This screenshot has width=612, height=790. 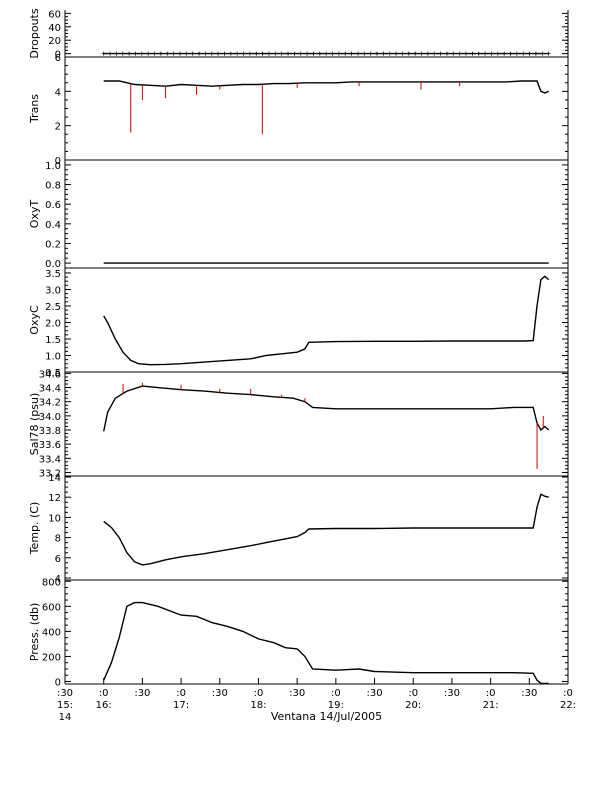 I want to click on panel-3-ytick-label: 1.0, so click(x=53, y=356).